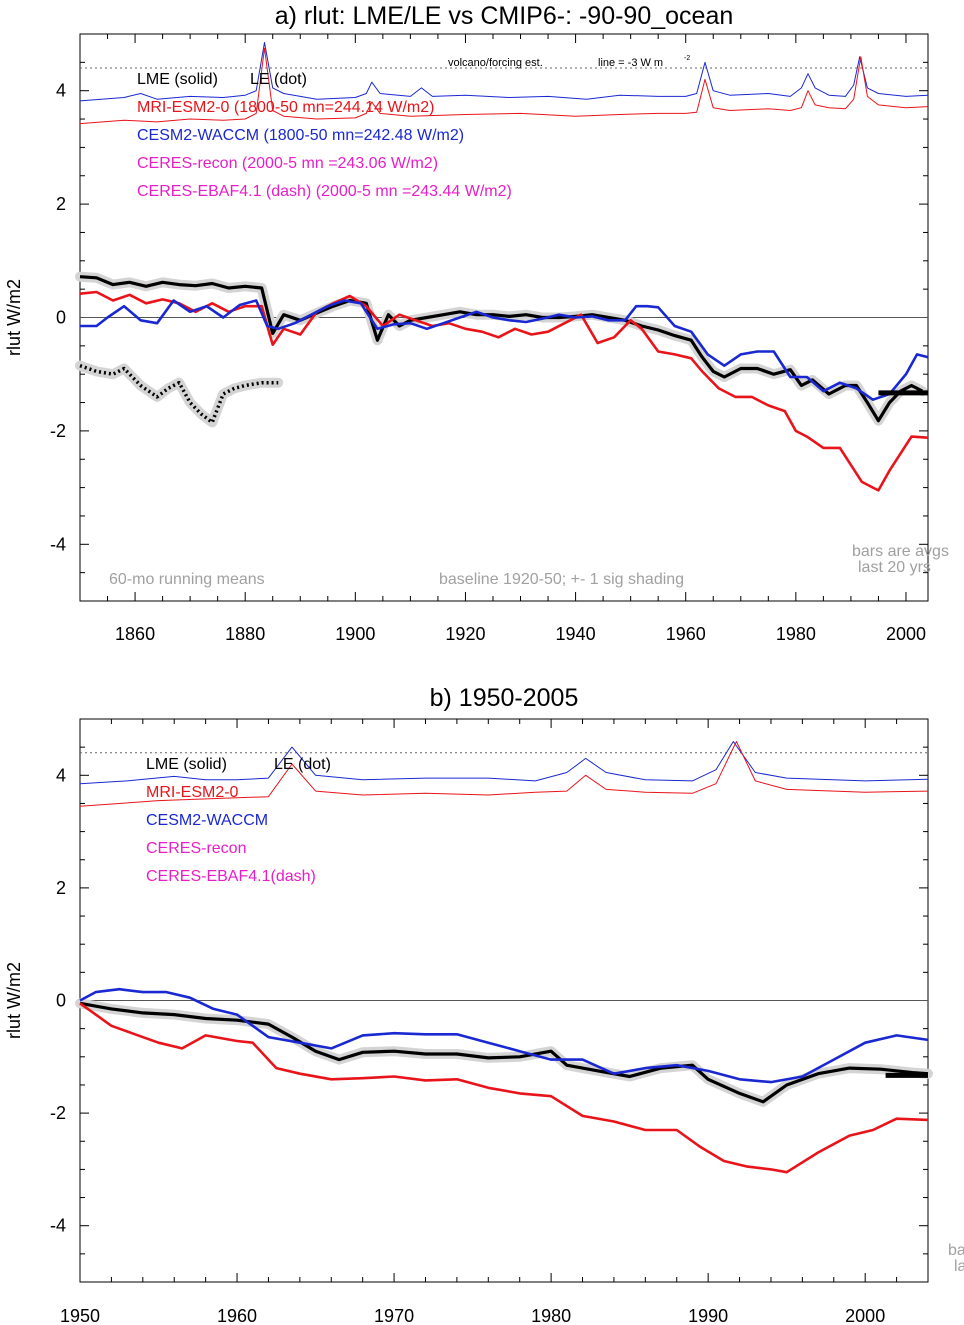 This screenshot has width=964, height=1325. Describe the element at coordinates (900, 551) in the screenshot. I see `annotation-bars: bars are avgs` at that location.